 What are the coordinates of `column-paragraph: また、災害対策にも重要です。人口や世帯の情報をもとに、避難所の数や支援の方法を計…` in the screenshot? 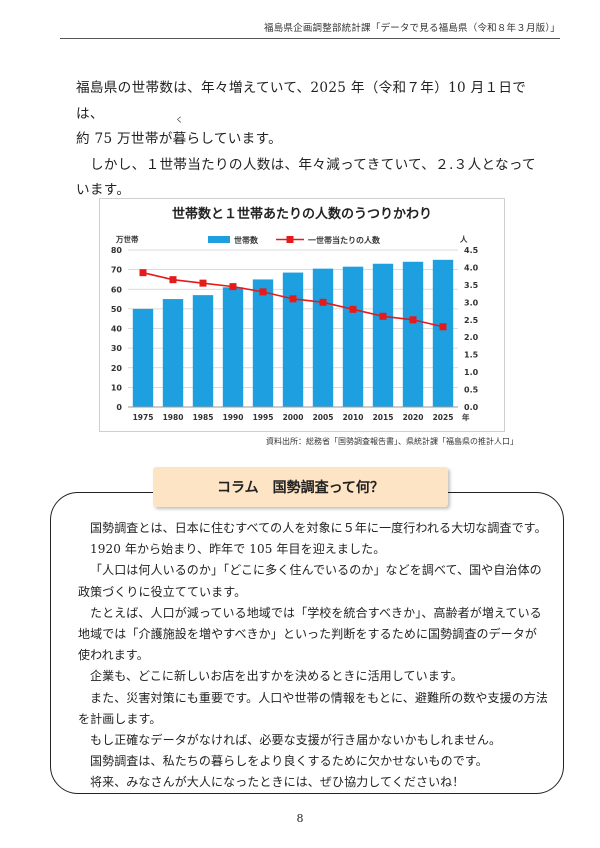 It's located at (313, 708).